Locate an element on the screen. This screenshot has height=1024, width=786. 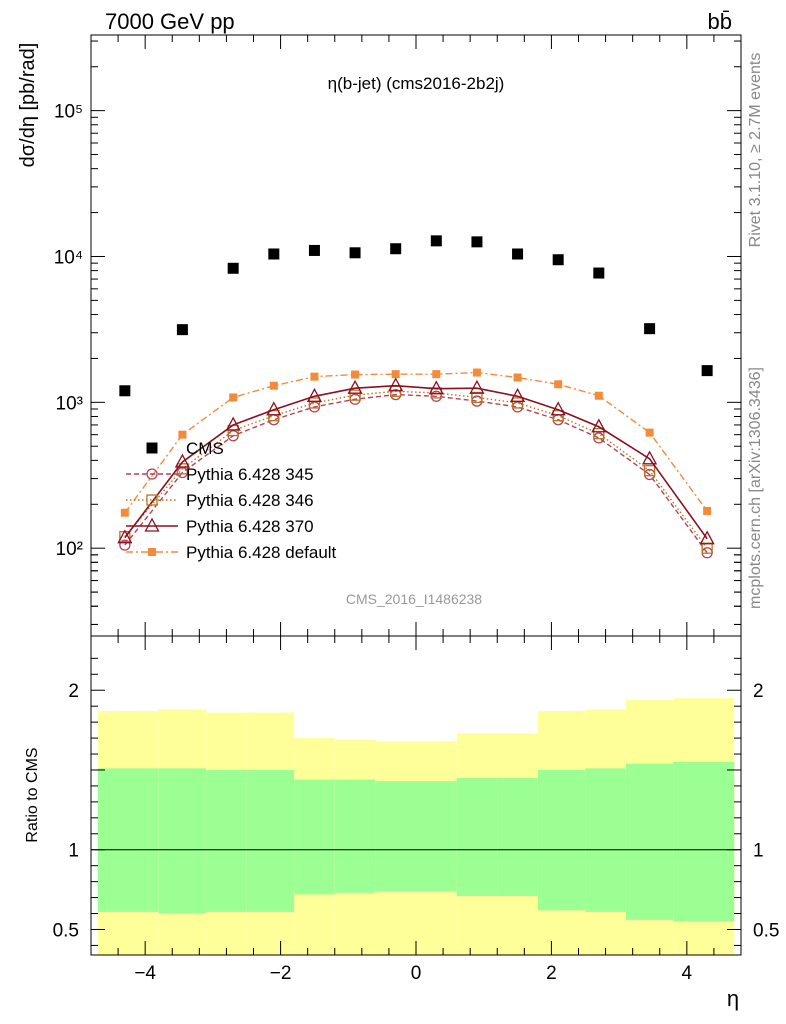
header-right: bb̄ is located at coordinates (720, 21).